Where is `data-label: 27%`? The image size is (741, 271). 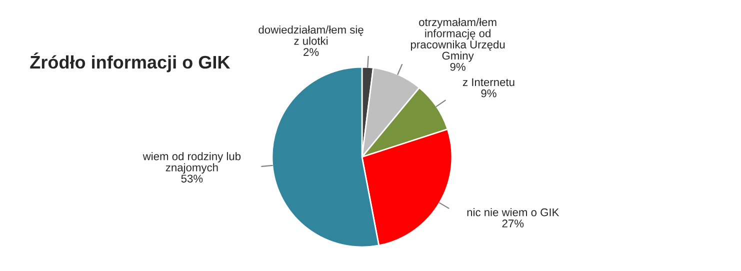 data-label: 27% is located at coordinates (513, 224).